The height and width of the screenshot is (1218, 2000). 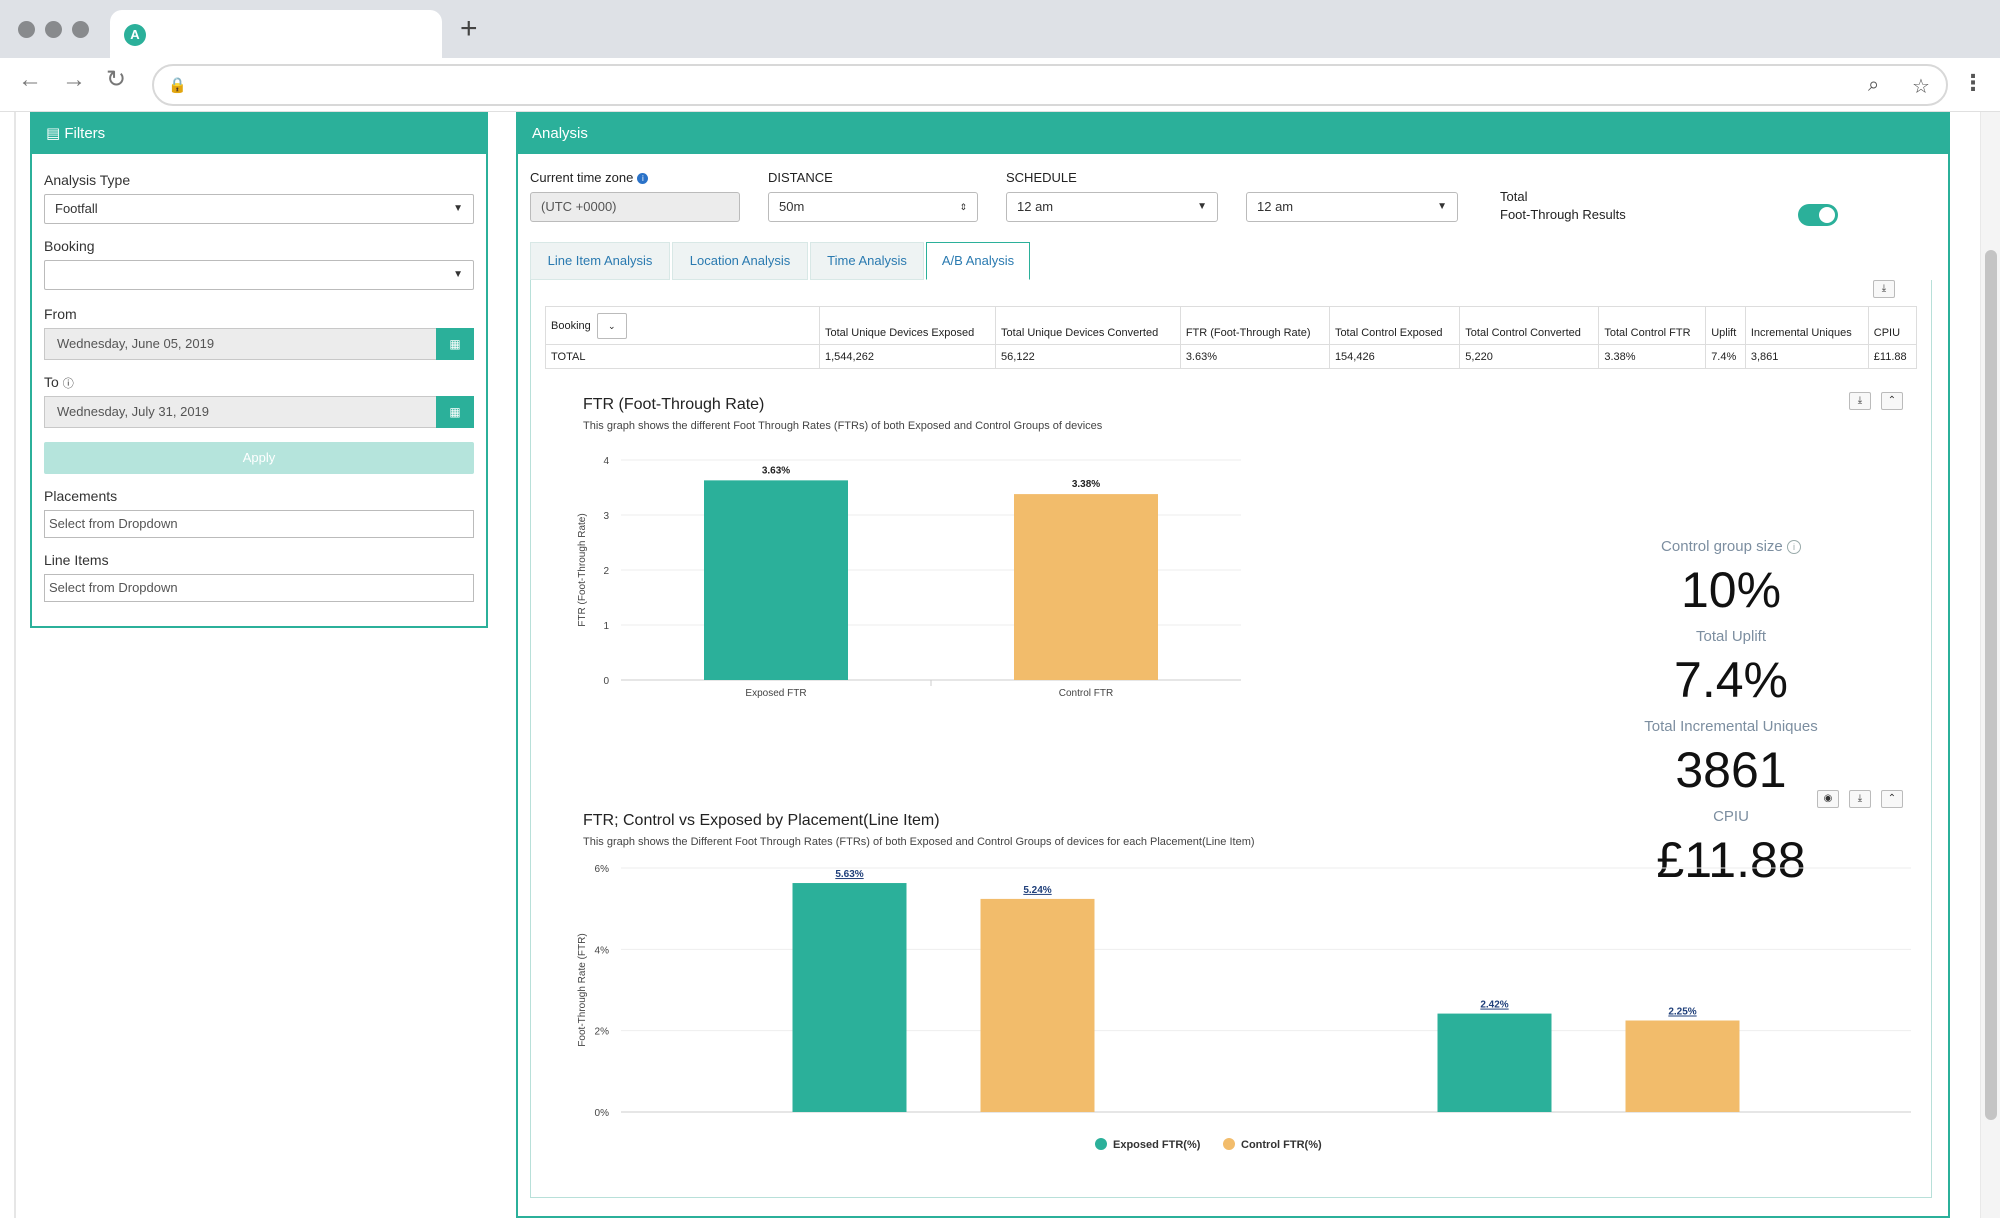 What do you see at coordinates (1731, 816) in the screenshot?
I see `cpiu-label: CPIU` at bounding box center [1731, 816].